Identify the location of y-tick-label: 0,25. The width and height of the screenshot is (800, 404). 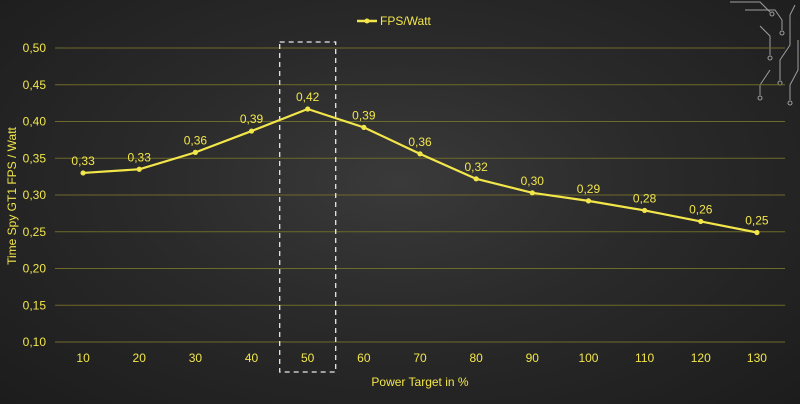
(35, 232).